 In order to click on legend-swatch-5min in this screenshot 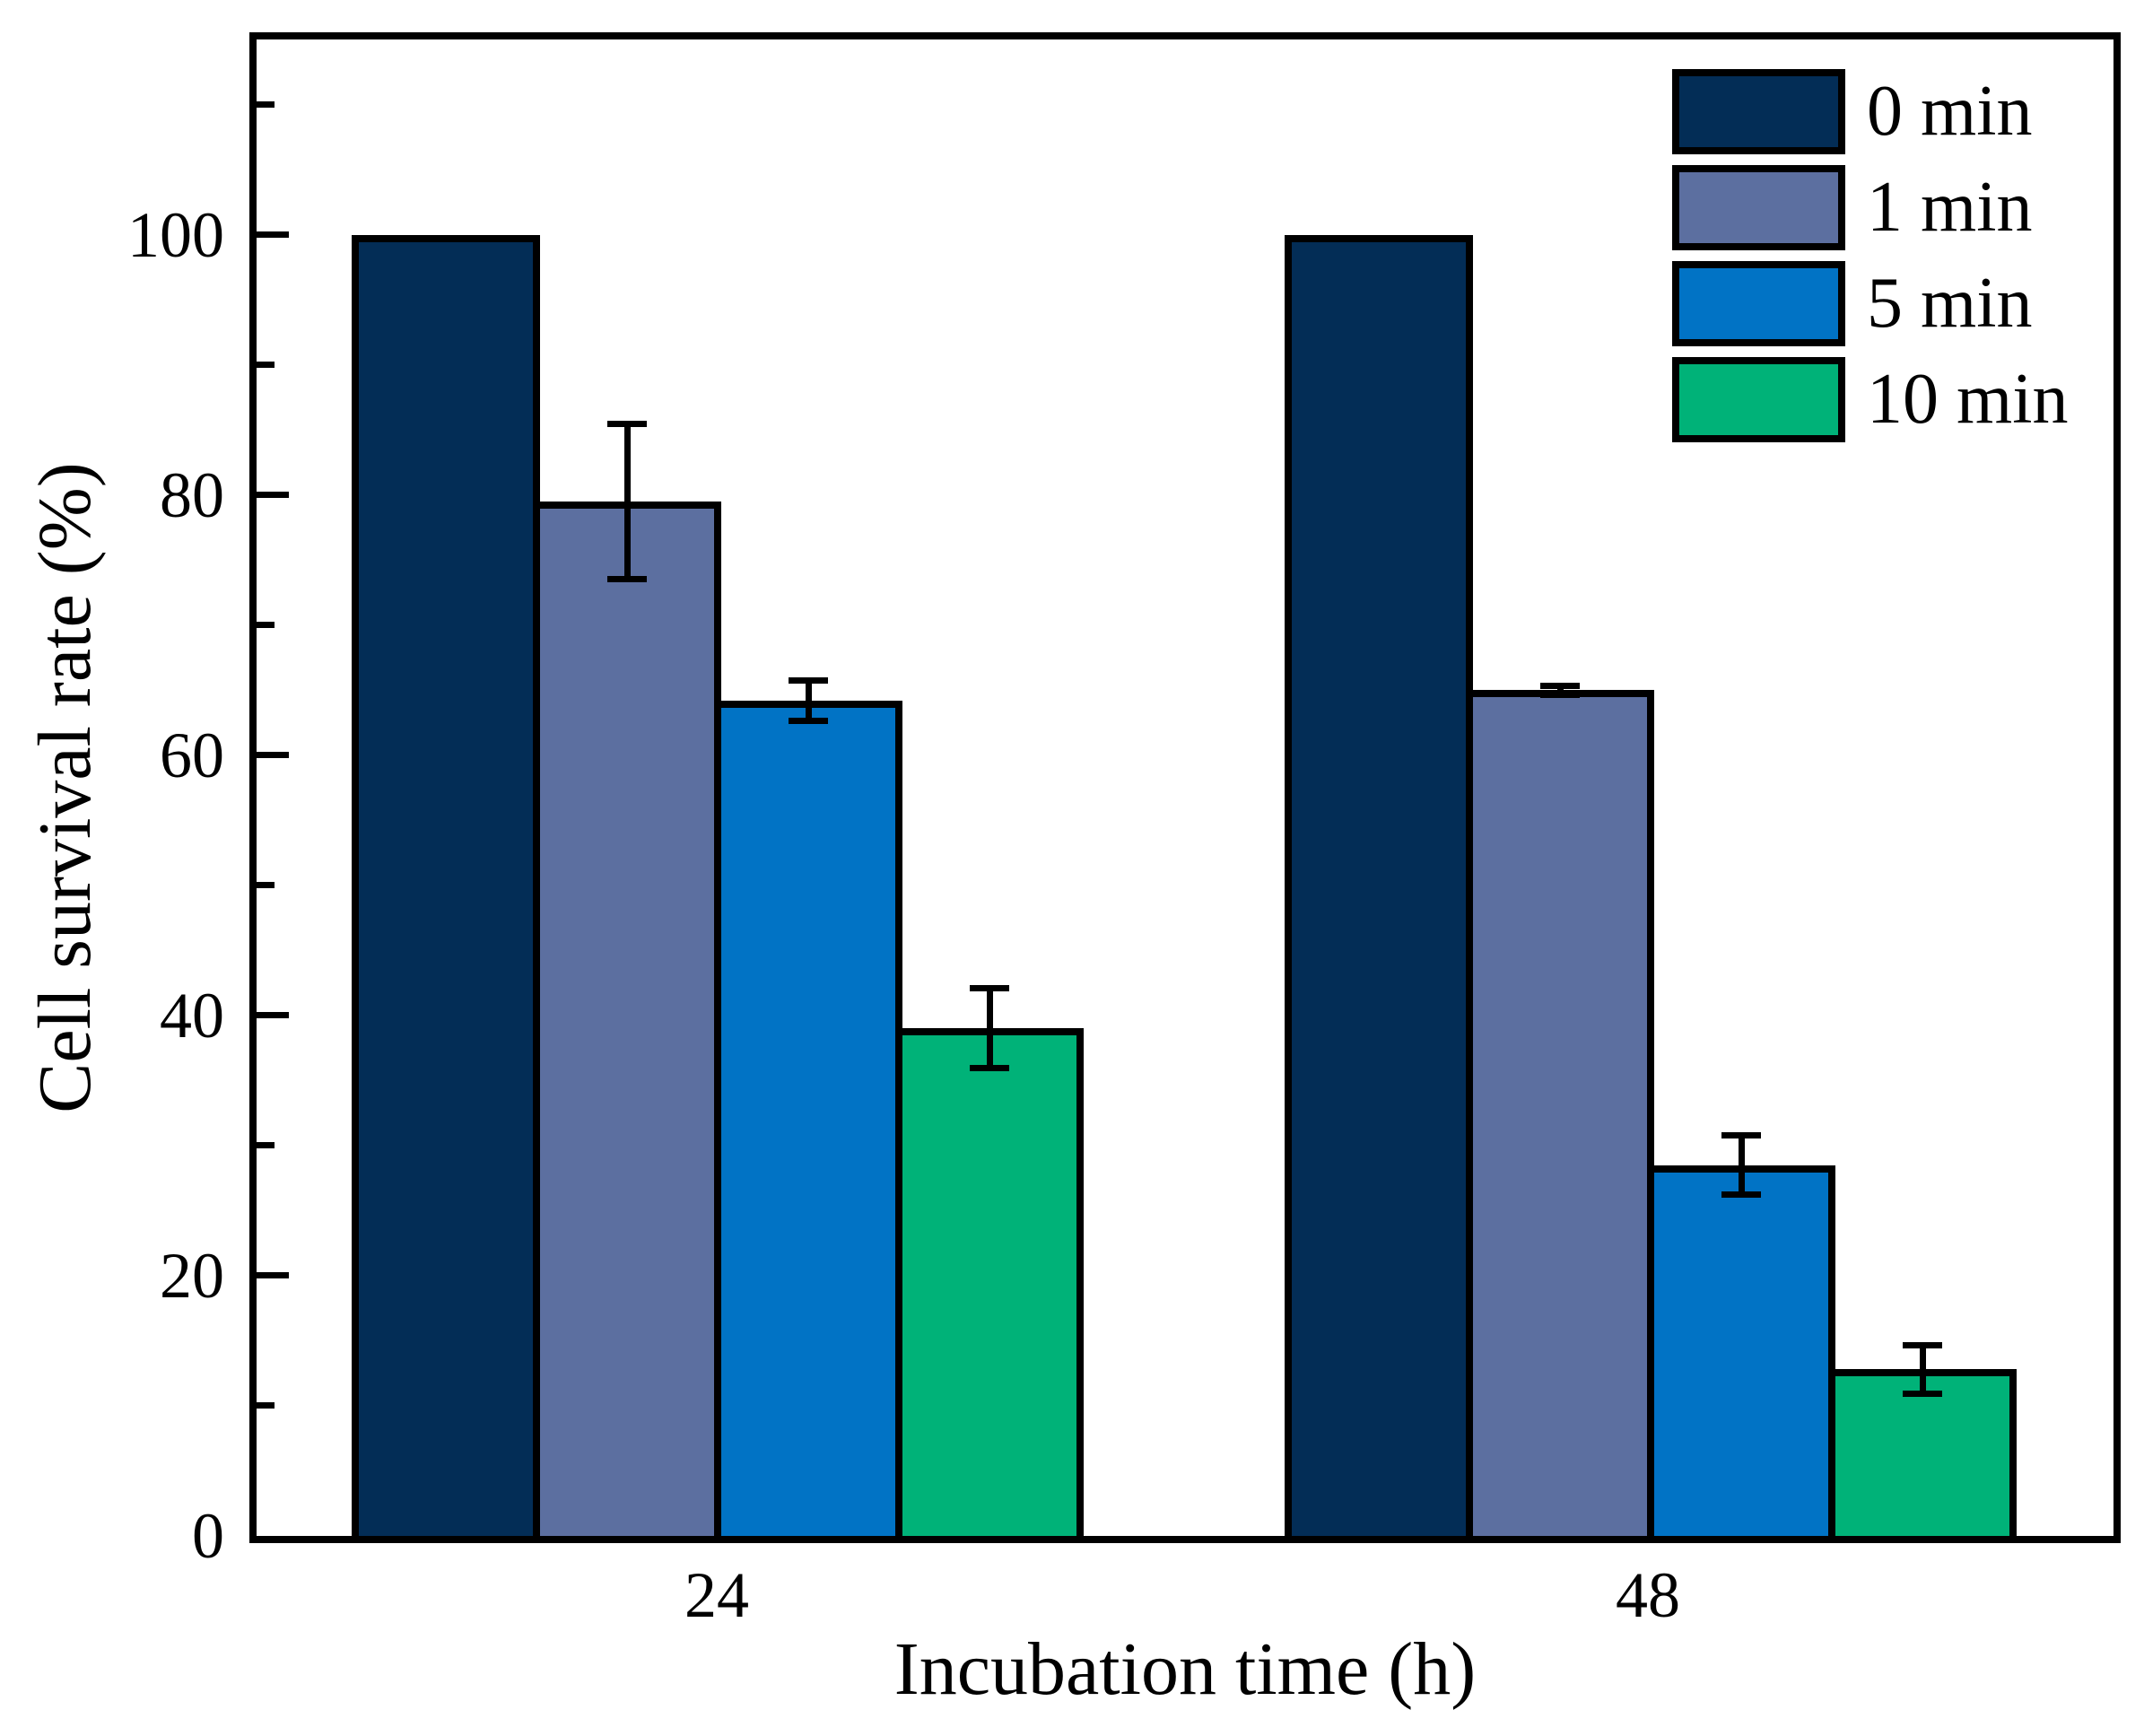, I will do `click(1759, 304)`.